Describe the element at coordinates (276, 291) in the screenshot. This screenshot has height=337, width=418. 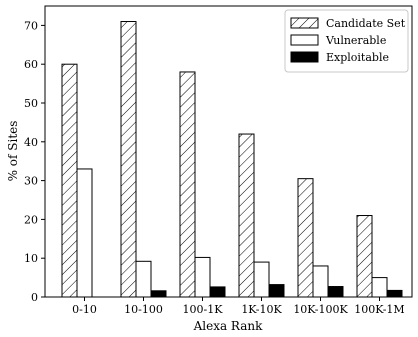
I see `bar-exploitable-1K-10K` at that location.